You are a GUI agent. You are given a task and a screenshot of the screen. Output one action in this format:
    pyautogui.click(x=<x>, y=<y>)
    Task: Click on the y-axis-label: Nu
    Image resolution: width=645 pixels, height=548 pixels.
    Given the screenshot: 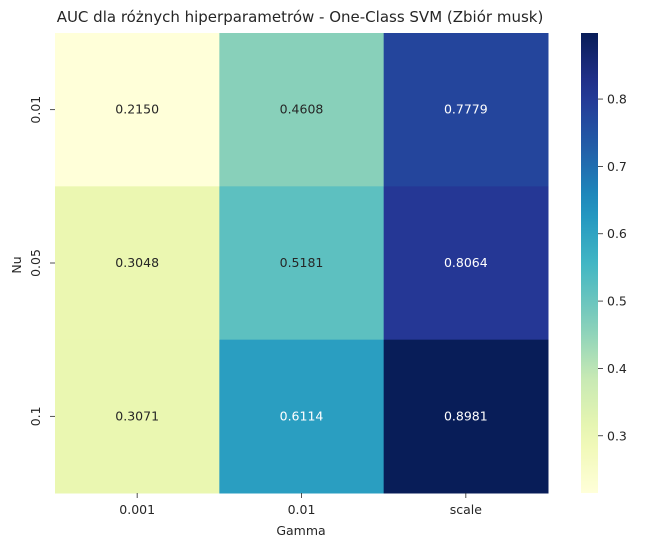 What is the action you would take?
    pyautogui.click(x=16, y=264)
    